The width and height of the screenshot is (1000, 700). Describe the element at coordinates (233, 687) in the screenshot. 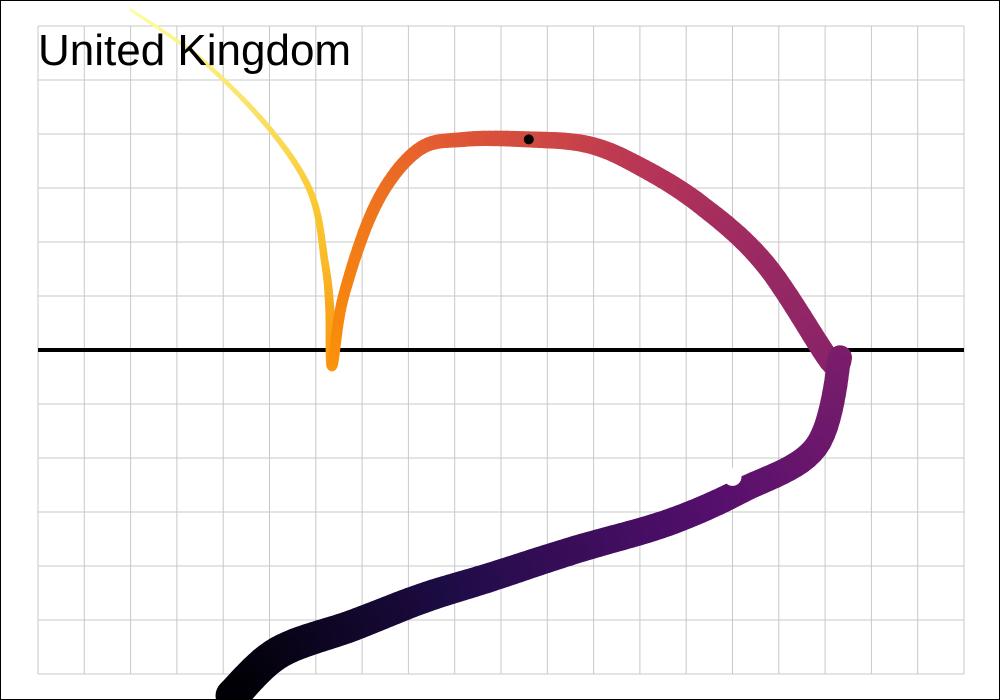

I see `trajectory-segment` at that location.